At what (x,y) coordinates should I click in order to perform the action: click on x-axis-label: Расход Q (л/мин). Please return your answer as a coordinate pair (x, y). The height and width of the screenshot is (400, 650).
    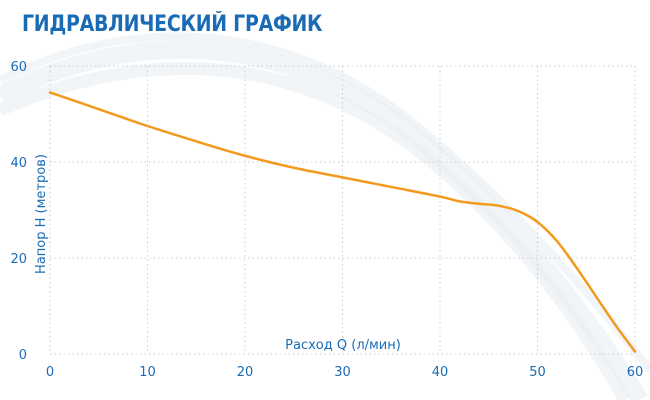
    Looking at the image, I should click on (343, 345).